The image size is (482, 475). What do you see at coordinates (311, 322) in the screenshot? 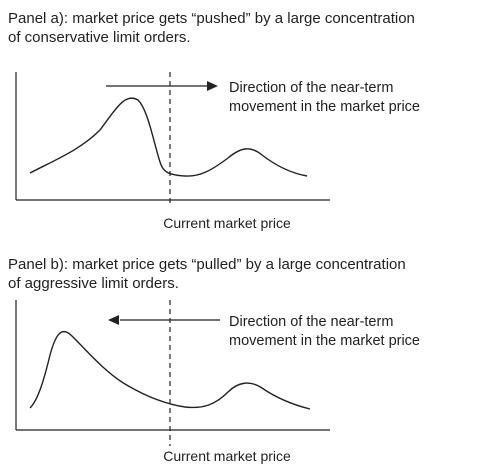
I see `panel-b-direction-label-line1: Direction of the near-term` at bounding box center [311, 322].